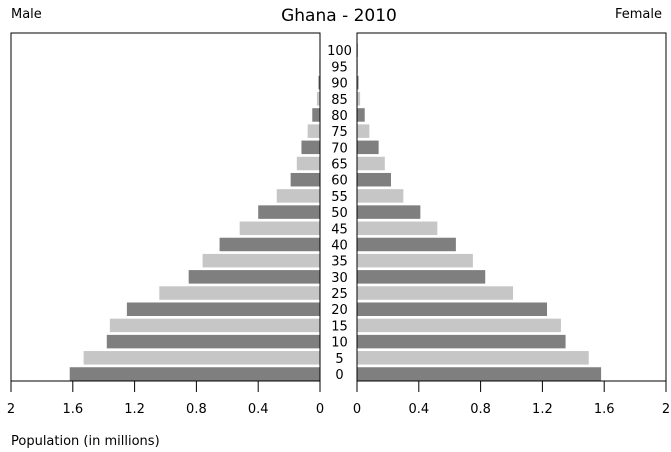 This screenshot has width=671, height=452. What do you see at coordinates (604, 409) in the screenshot?
I see `x-tick-label-right: 1.6` at bounding box center [604, 409].